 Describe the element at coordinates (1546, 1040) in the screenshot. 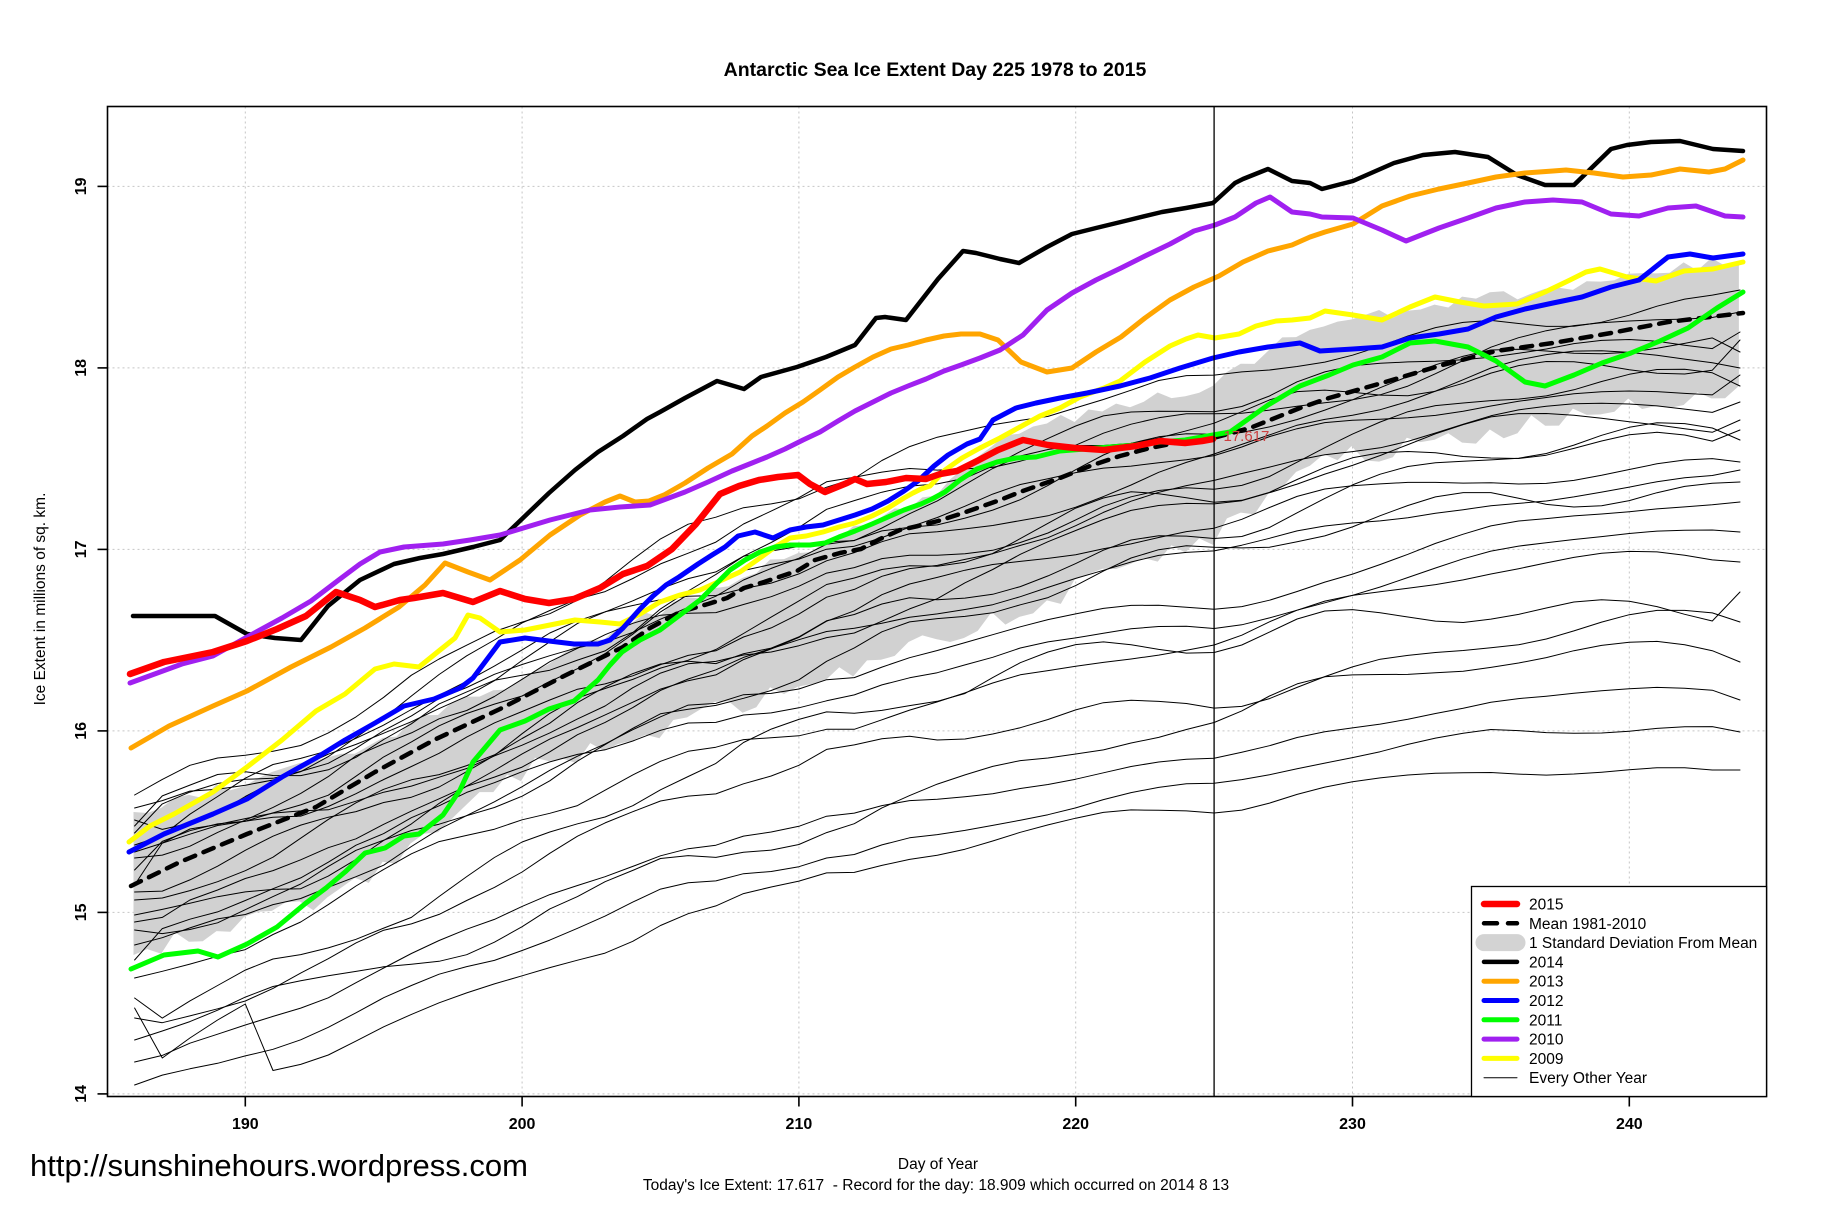

I see `svg-text: 2010` at that location.